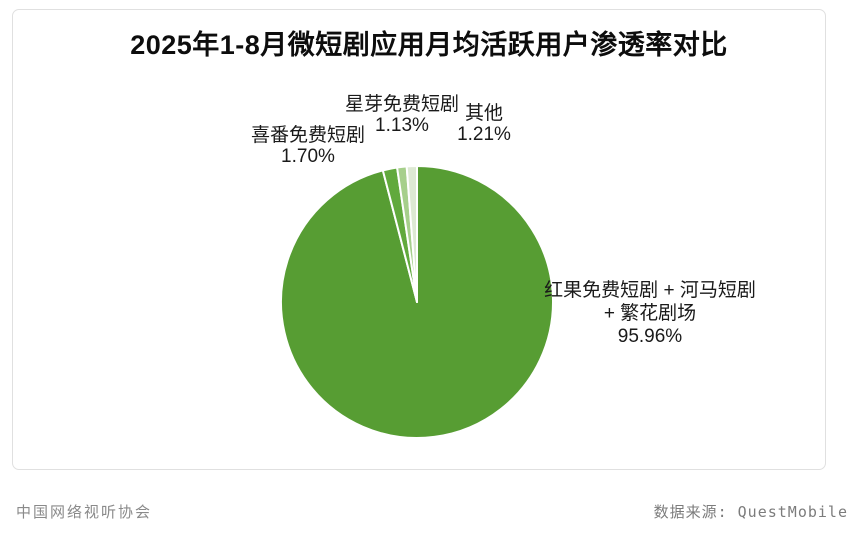 This screenshot has height=535, width=858. What do you see at coordinates (429, 45) in the screenshot?
I see `chart-title: 2025年1-8月微短剧应用月均活跃用户渗透率对比` at bounding box center [429, 45].